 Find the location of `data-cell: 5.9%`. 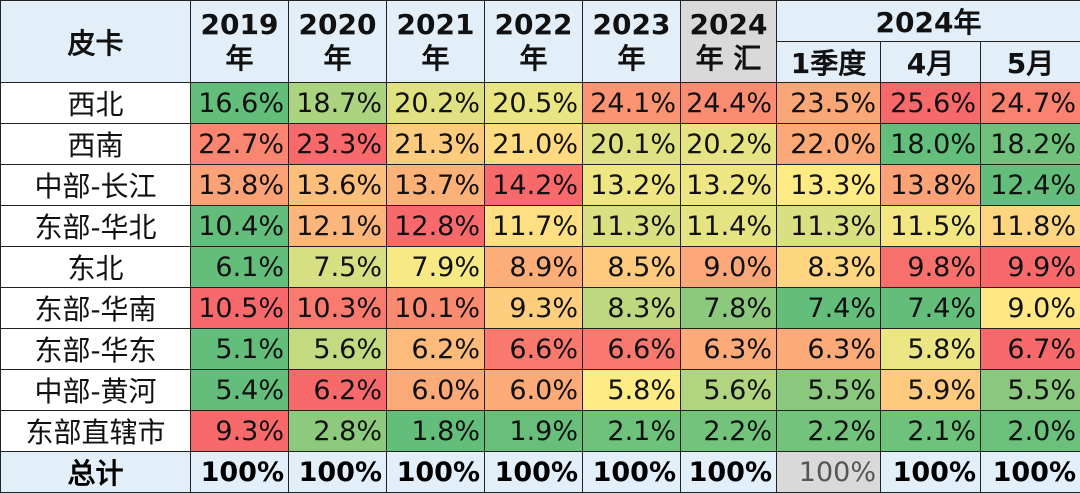

data-cell: 5.9% is located at coordinates (931, 390).